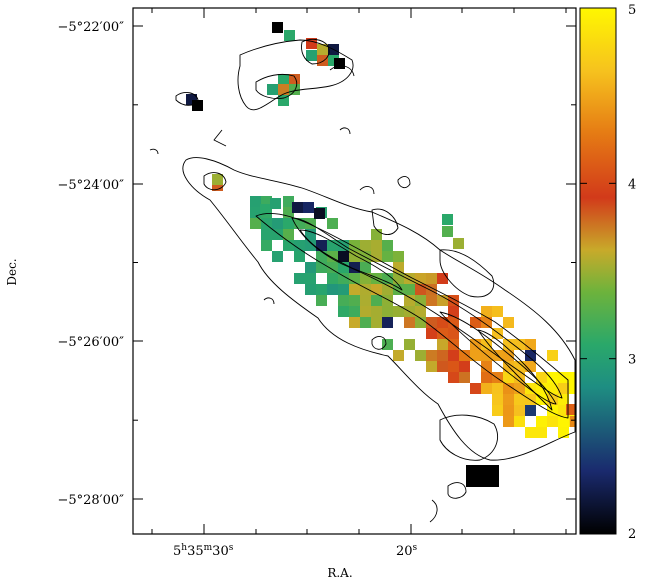 The image size is (648, 583). I want to click on y-tick-label: −5°24′00″, so click(90, 185).